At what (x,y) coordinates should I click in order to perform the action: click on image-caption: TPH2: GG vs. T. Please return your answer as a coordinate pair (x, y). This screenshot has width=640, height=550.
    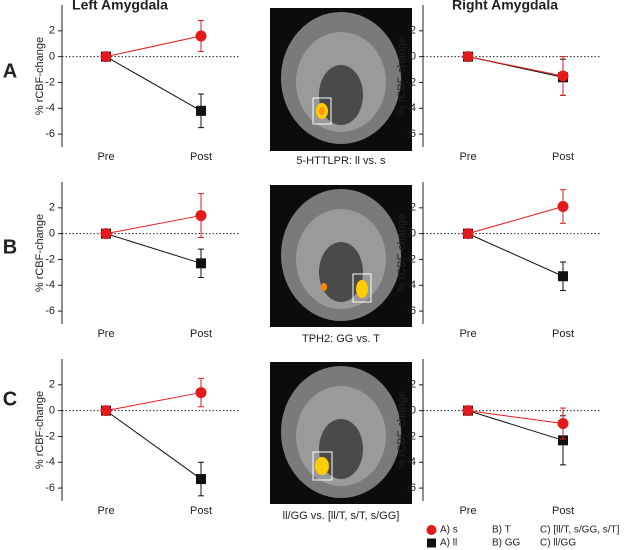
    Looking at the image, I should click on (341, 339).